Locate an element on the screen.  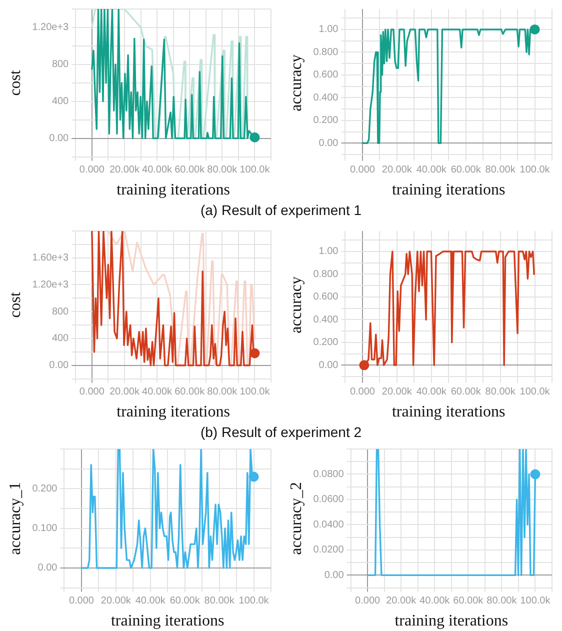
y-axis-title: accuracy_1 is located at coordinates (15, 518).